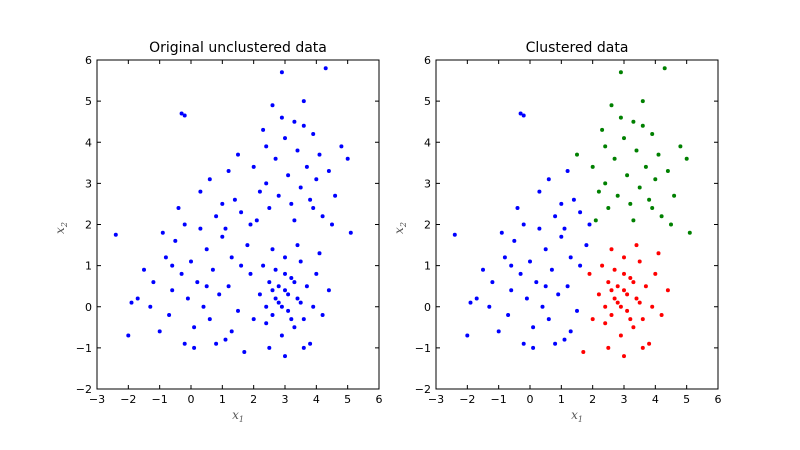 The image size is (800, 450). Describe the element at coordinates (191, 399) in the screenshot. I see `x-tick-label: 0` at that location.